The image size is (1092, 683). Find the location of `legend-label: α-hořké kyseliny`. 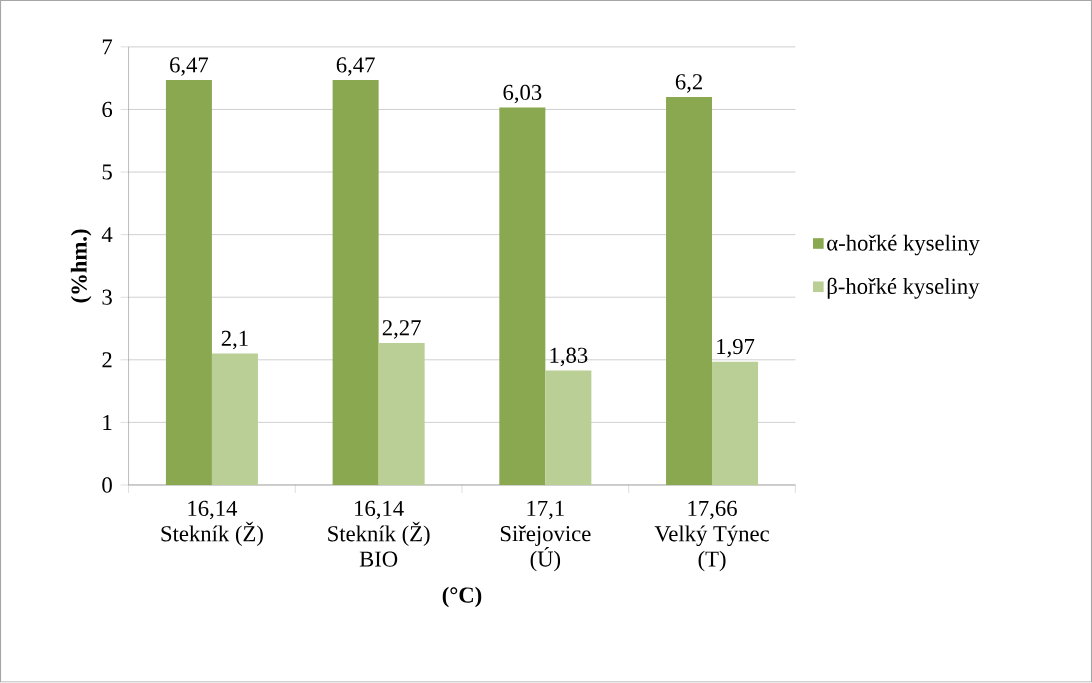

legend-label: α-hořké kyseliny is located at coordinates (903, 245).